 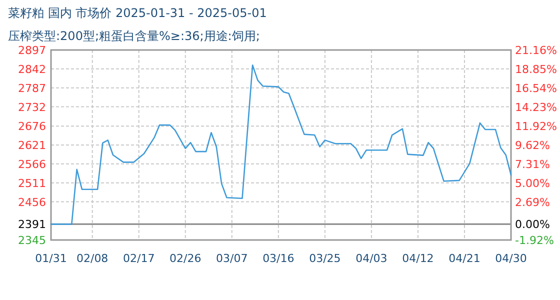 I want to click on y-tick-label: 2897, so click(x=32, y=50).